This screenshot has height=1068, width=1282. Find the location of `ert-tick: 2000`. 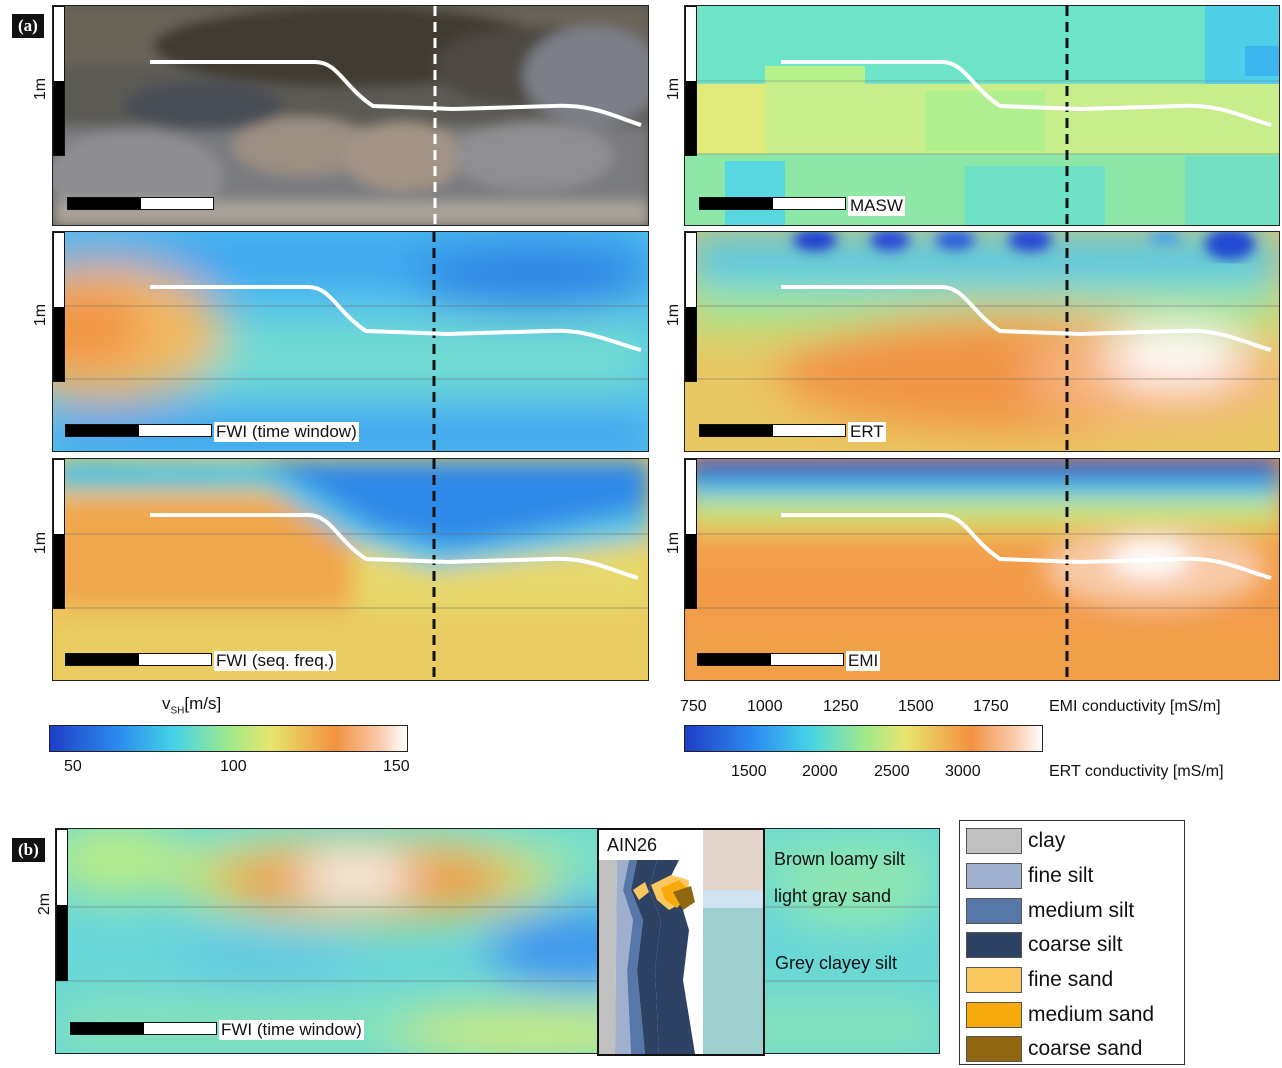

ert-tick: 2000 is located at coordinates (820, 771).